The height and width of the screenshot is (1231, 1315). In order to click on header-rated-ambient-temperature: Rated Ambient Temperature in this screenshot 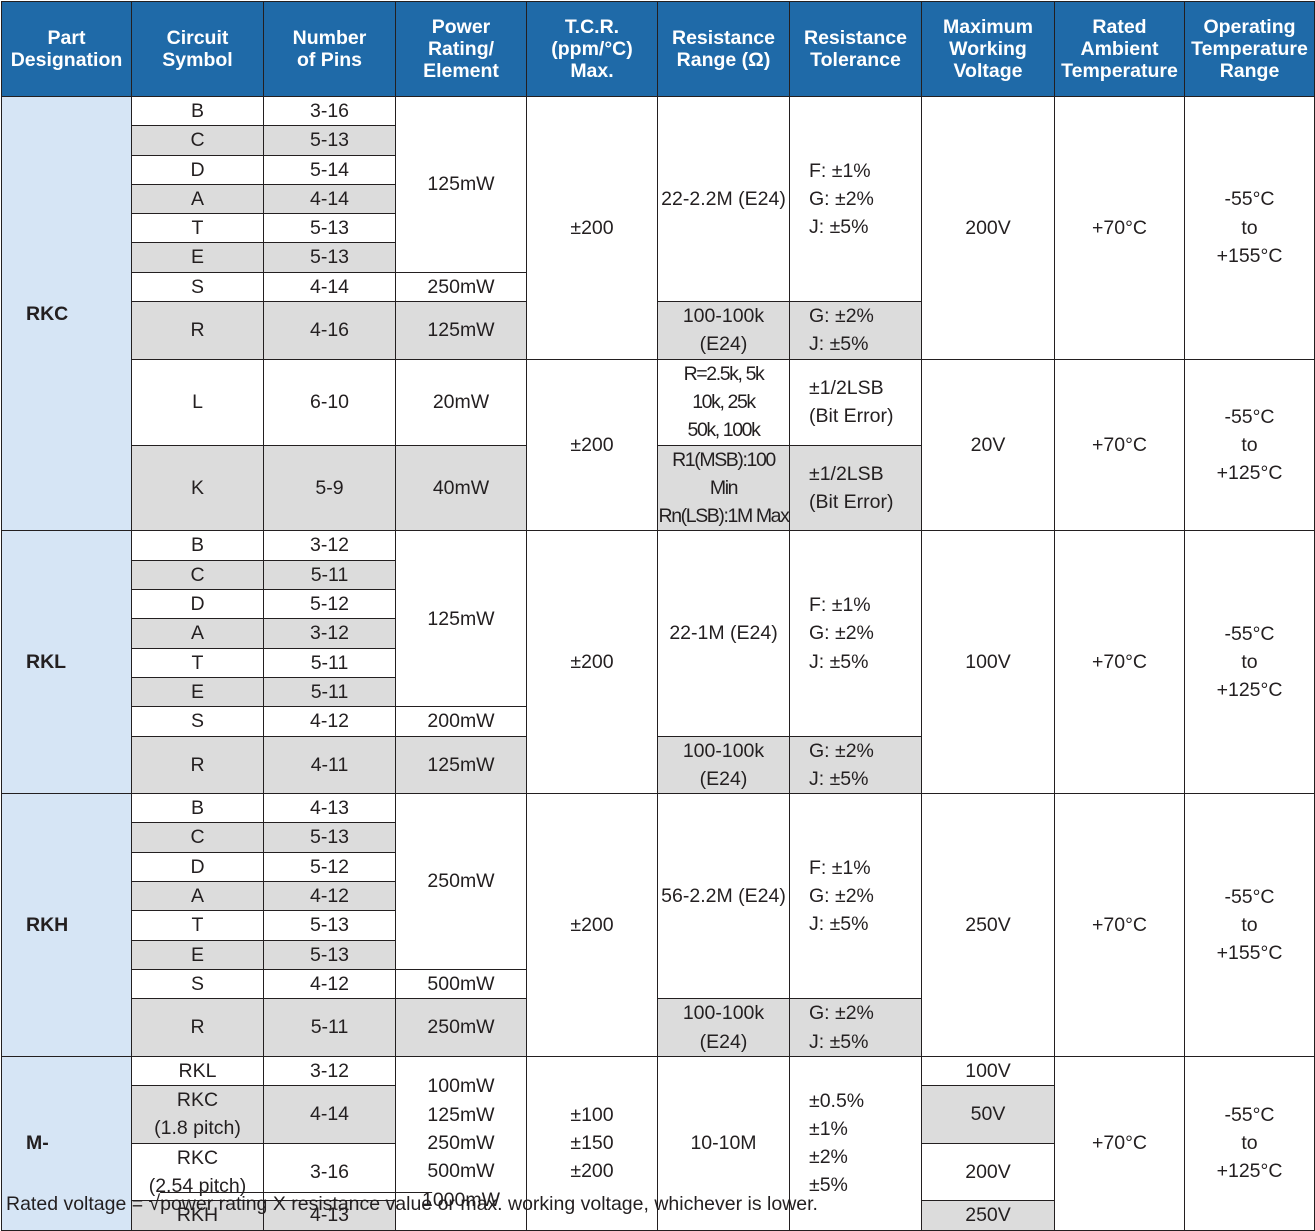, I will do `click(1119, 49)`.